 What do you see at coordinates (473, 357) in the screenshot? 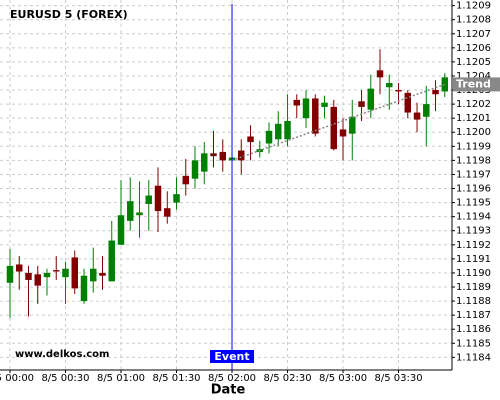
I see `y-tick-label: 1.1184` at bounding box center [473, 357].